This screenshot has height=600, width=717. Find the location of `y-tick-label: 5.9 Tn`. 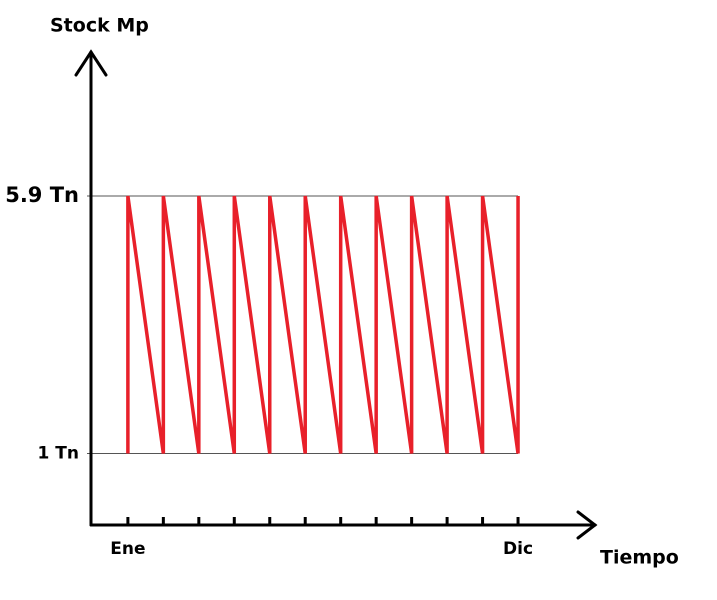

y-tick-label: 5.9 Tn is located at coordinates (42, 195).